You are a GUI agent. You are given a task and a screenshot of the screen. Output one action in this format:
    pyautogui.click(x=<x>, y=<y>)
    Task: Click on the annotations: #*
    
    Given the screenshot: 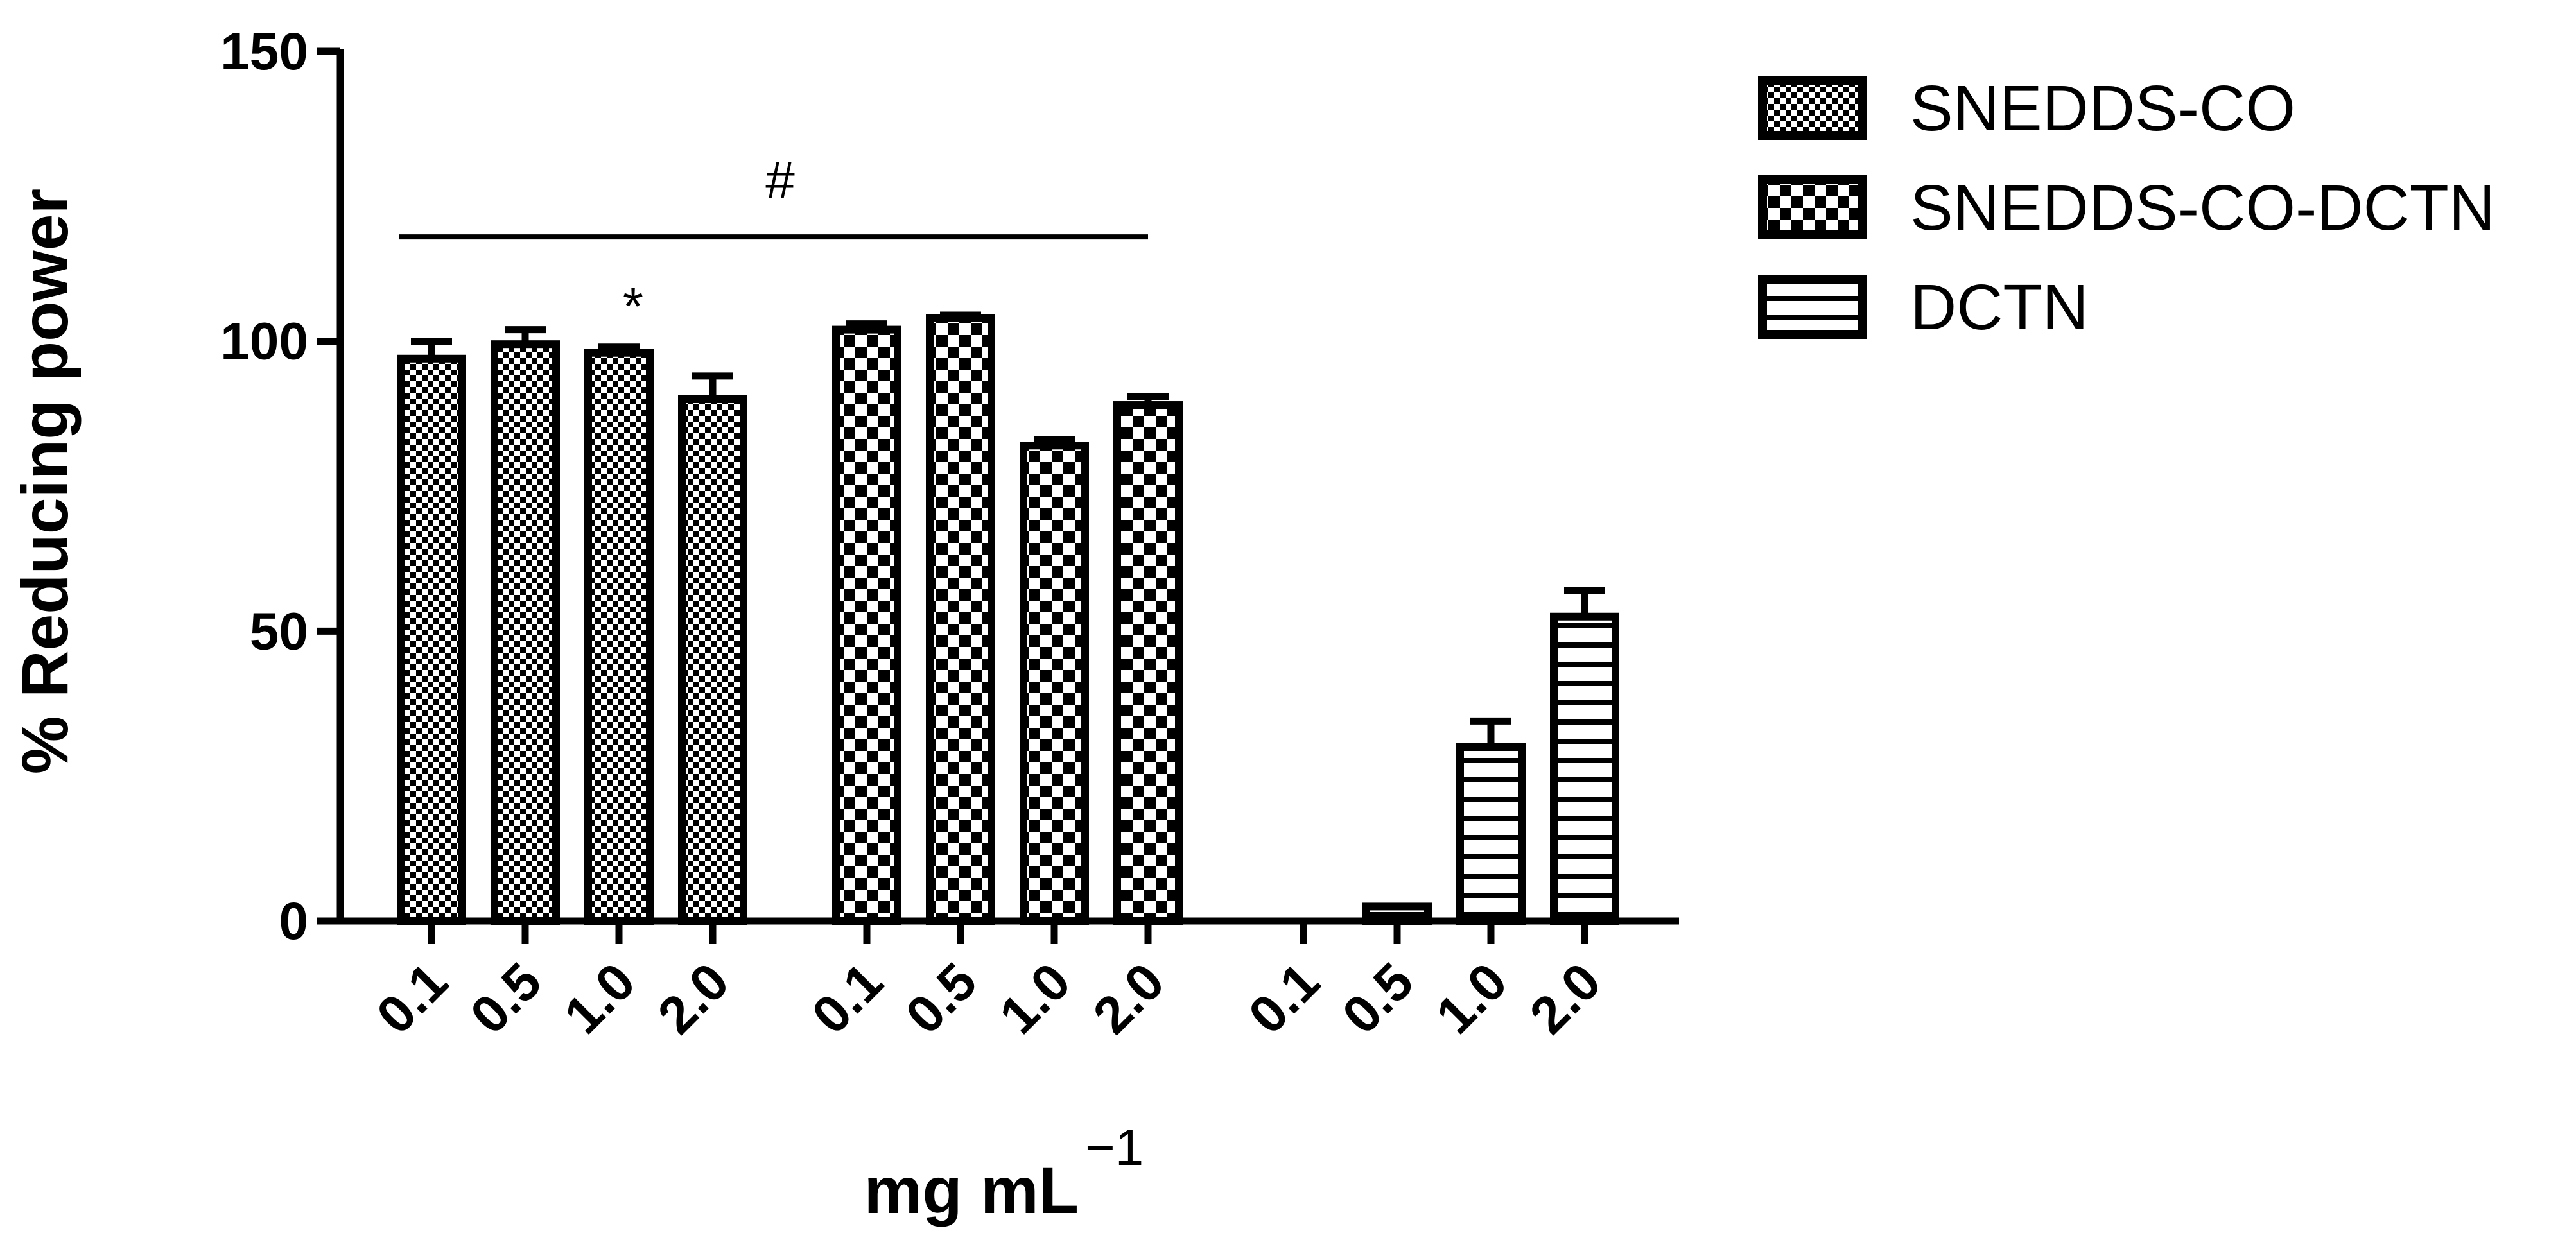 What is the action you would take?
    pyautogui.click(x=773, y=243)
    